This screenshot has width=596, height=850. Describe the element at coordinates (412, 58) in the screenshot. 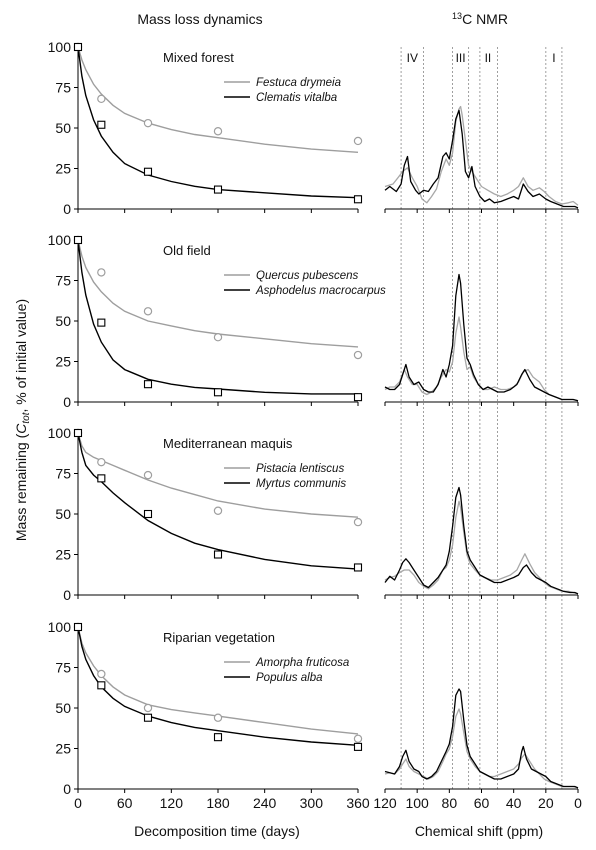

I see `region-label: IV` at that location.